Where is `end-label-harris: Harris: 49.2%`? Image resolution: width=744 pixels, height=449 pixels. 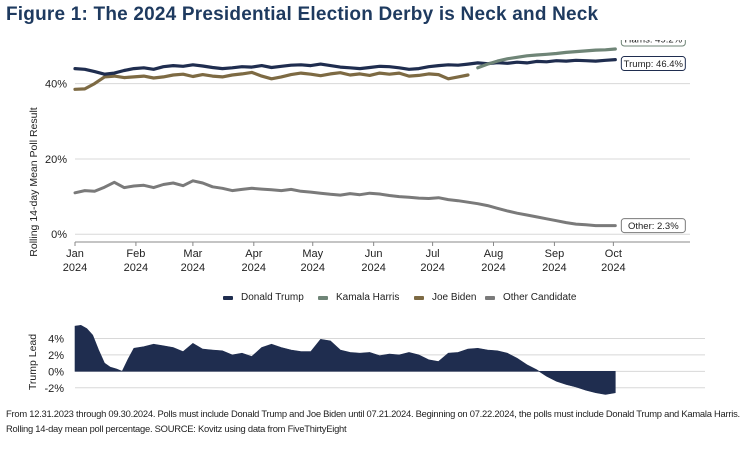 end-label-harris: Harris: 49.2% is located at coordinates (653, 43).